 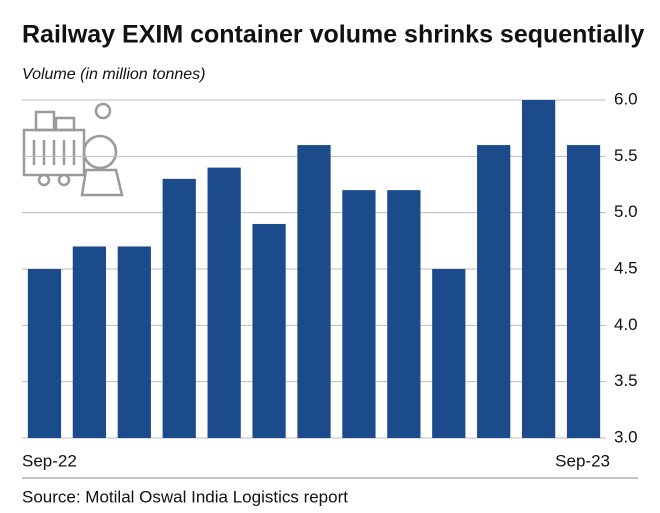 What do you see at coordinates (49, 460) in the screenshot?
I see `x-tick-label: Sep-22` at bounding box center [49, 460].